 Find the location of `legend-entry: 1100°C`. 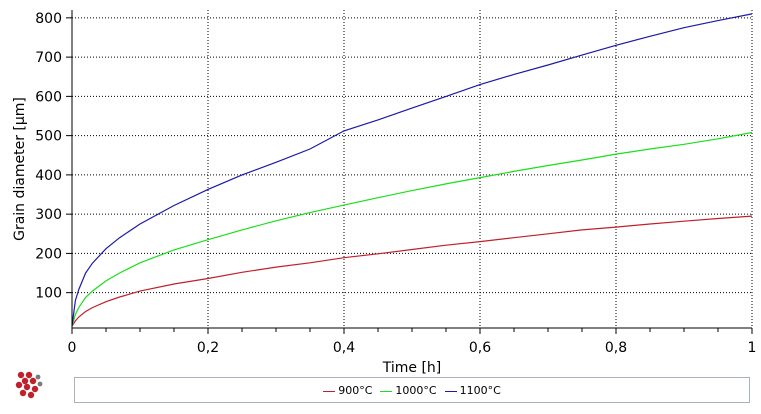

legend-entry: 1100°C is located at coordinates (472, 390).